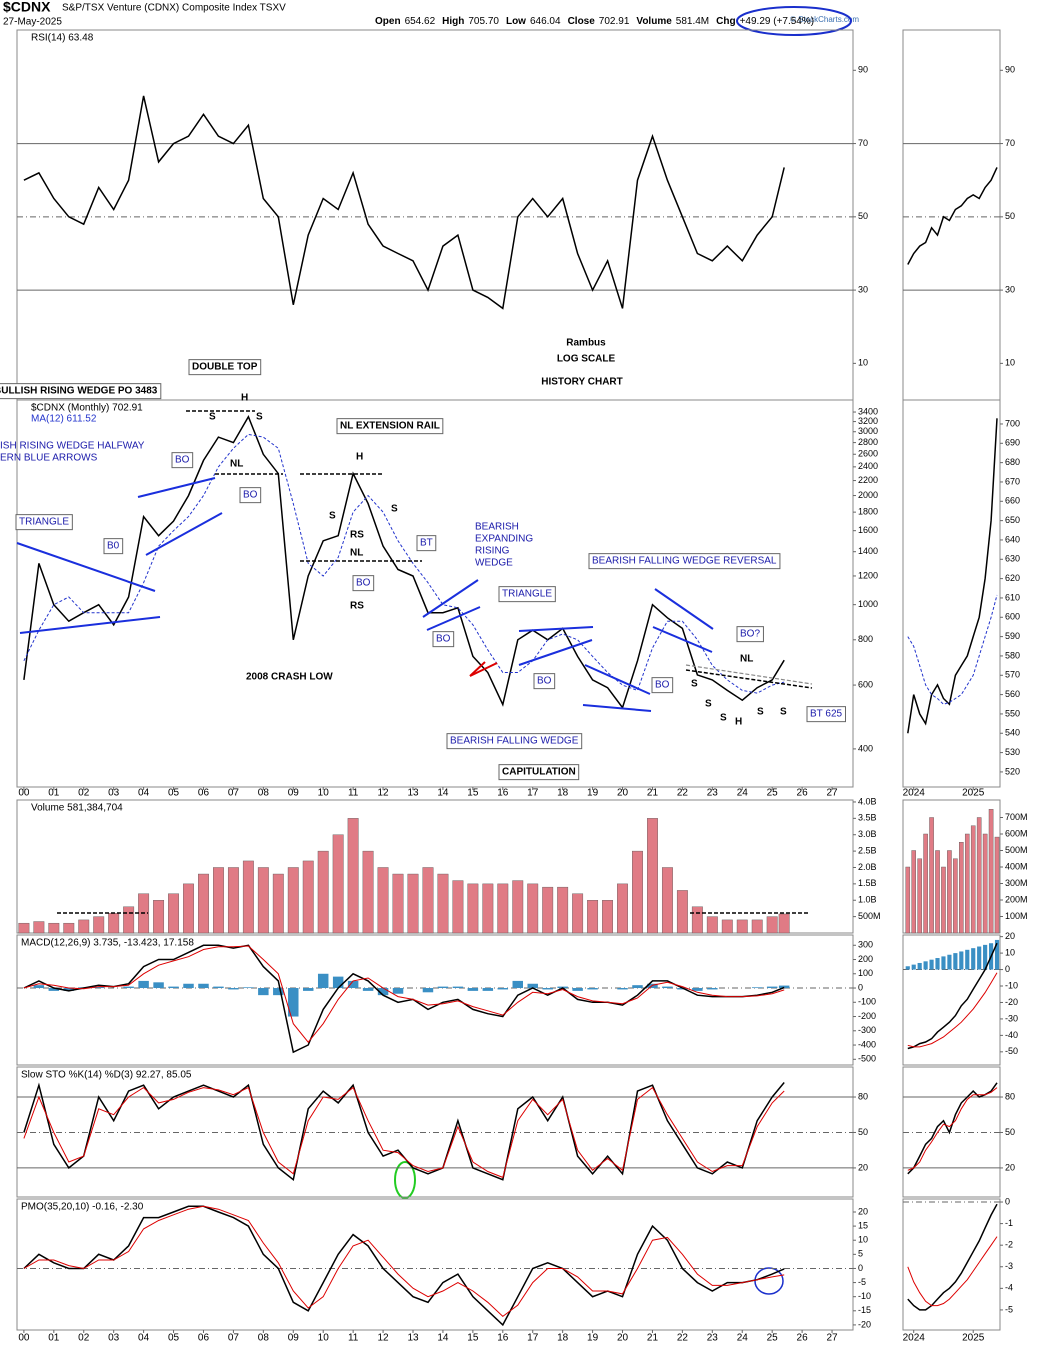 The width and height of the screenshot is (1050, 1346). Describe the element at coordinates (777, 21) in the screenshot. I see `quote-value: +49.29 (+7.54%)` at that location.